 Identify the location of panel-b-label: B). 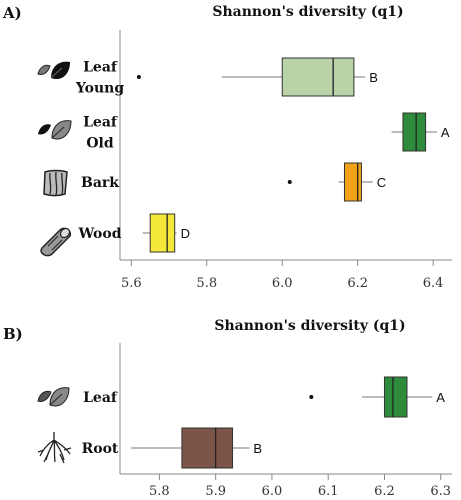
(13, 334).